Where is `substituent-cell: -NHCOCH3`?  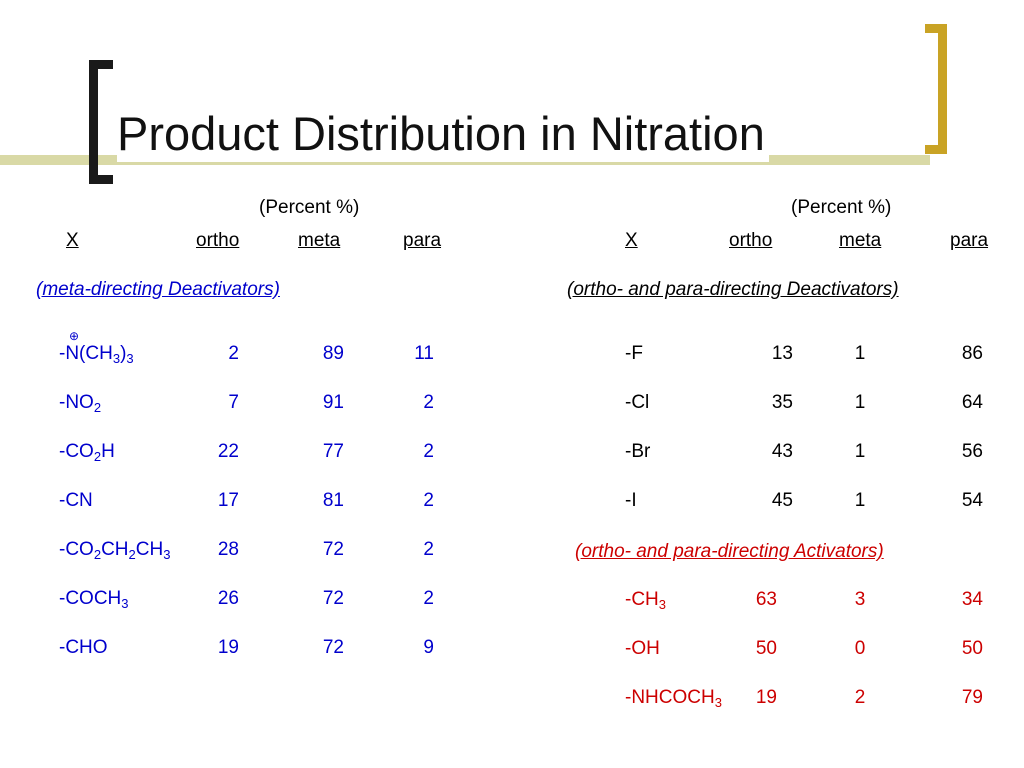
substituent-cell: -NHCOCH3 is located at coordinates (673, 698).